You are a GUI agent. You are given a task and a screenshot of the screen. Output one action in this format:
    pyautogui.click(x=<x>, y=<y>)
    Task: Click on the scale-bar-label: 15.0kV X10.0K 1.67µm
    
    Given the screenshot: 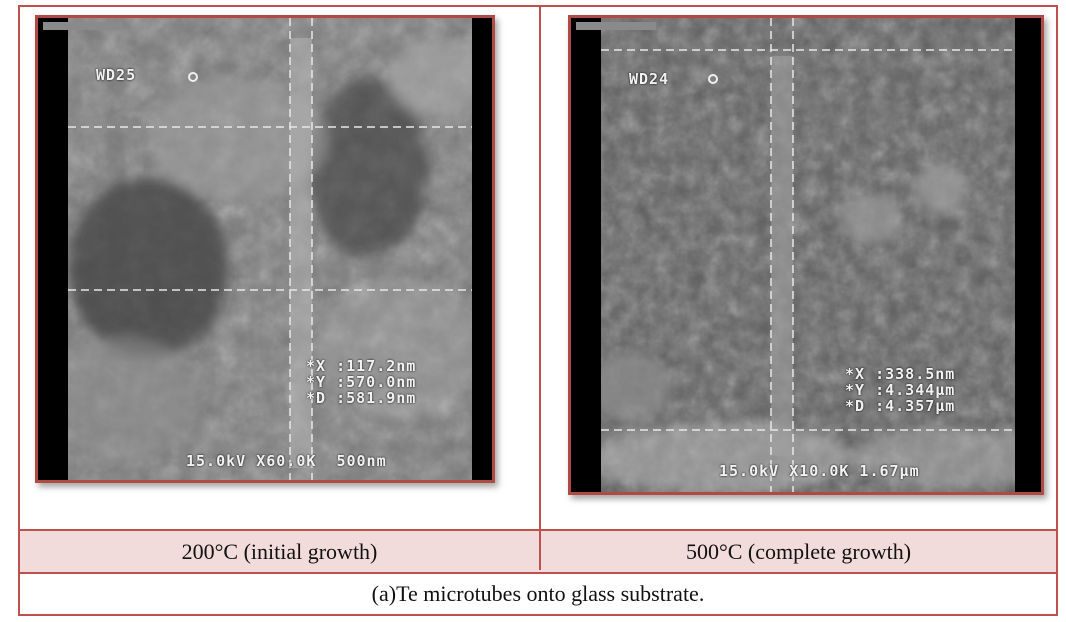 What is the action you would take?
    pyautogui.click(x=819, y=471)
    